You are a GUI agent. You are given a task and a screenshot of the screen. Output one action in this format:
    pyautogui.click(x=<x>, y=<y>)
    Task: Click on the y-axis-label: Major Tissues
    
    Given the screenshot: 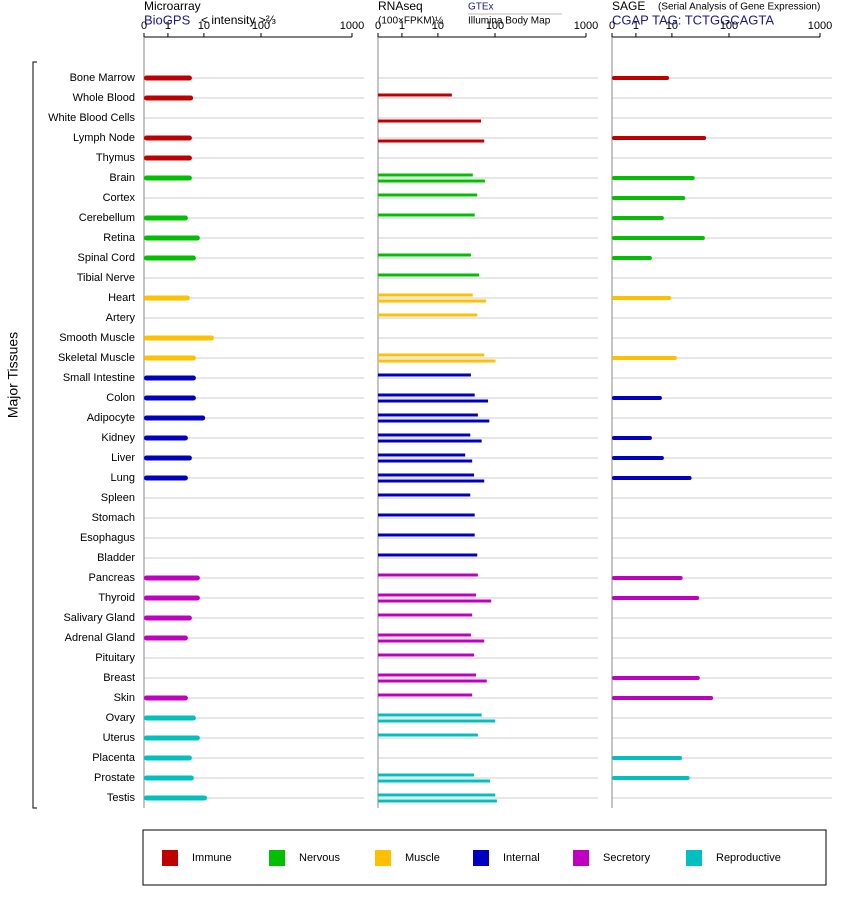 What is the action you would take?
    pyautogui.click(x=13, y=375)
    